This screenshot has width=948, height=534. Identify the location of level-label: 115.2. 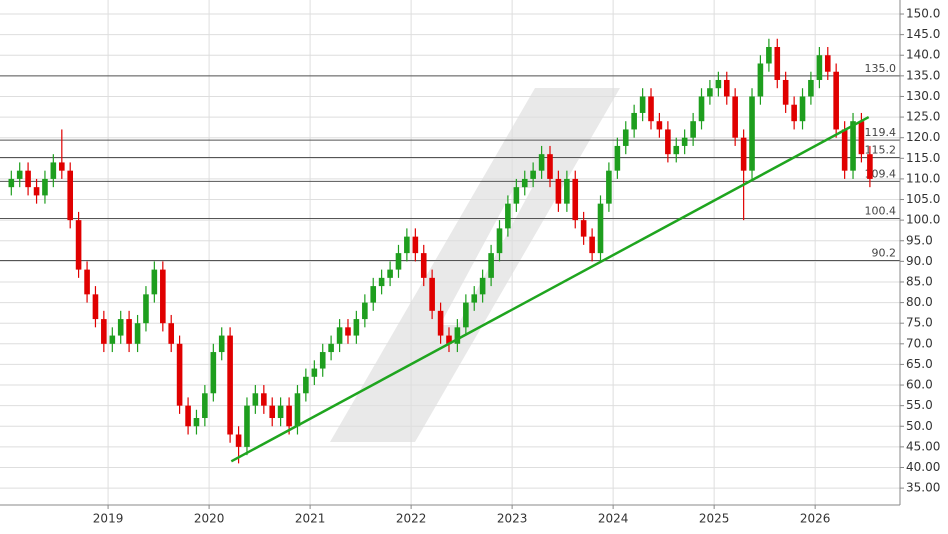
(881, 149).